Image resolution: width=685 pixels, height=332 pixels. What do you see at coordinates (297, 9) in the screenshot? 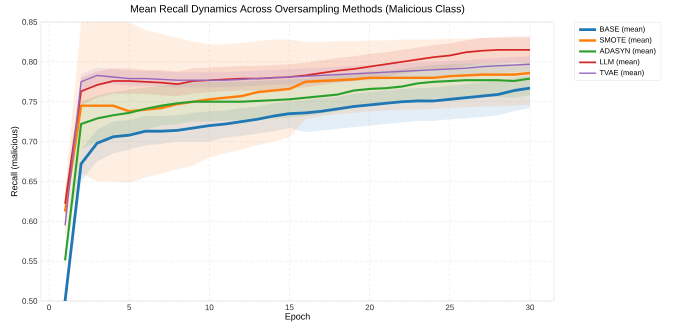
I see `chart-title: Mean Recall Dynamics Across Oversampling Methods (Malicious Class)` at bounding box center [297, 9].